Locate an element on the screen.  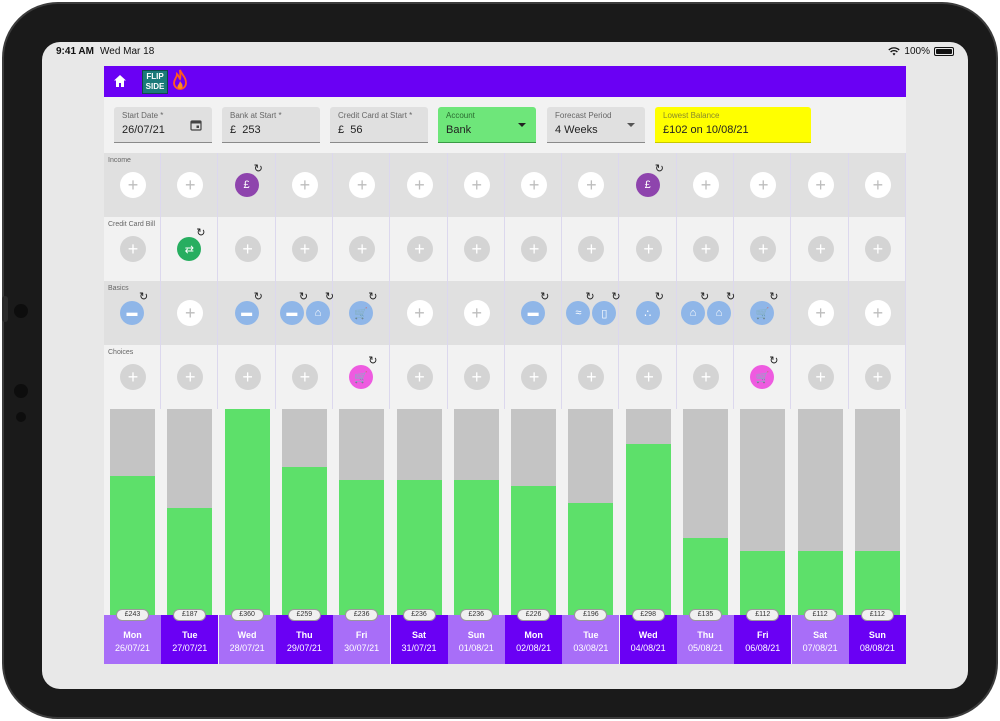
day-cell: + is located at coordinates (304, 249).